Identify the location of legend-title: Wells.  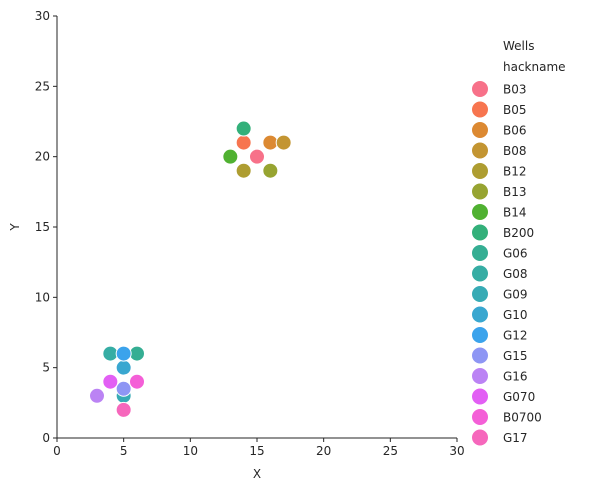
(518, 46).